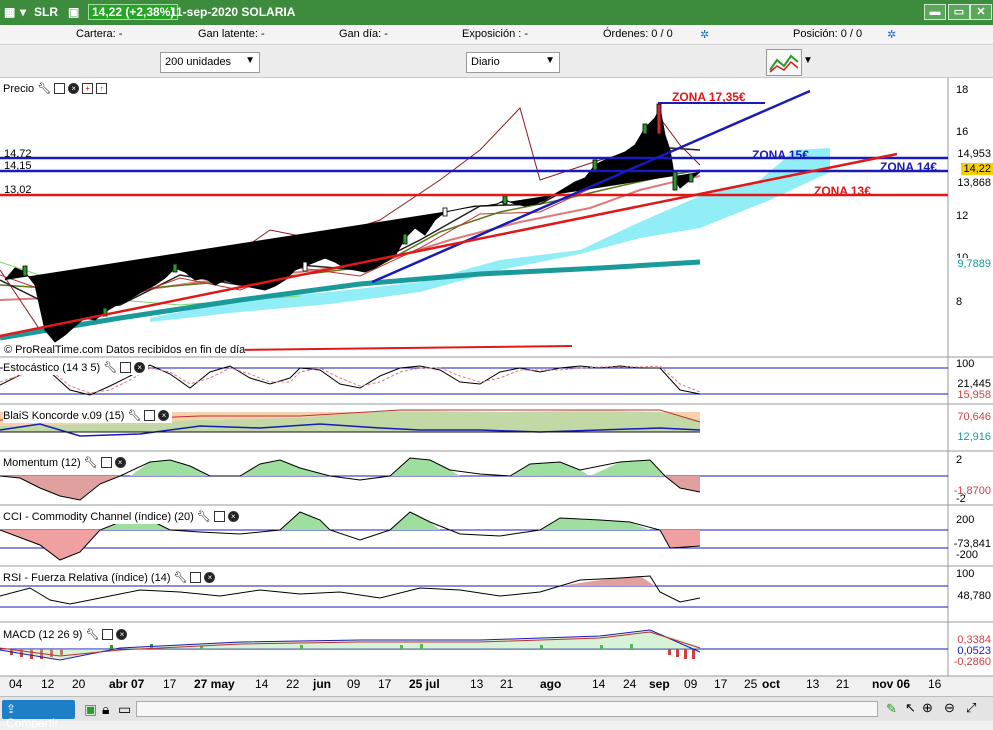 The image size is (993, 730). I want to click on value-label: 15,958, so click(974, 395).